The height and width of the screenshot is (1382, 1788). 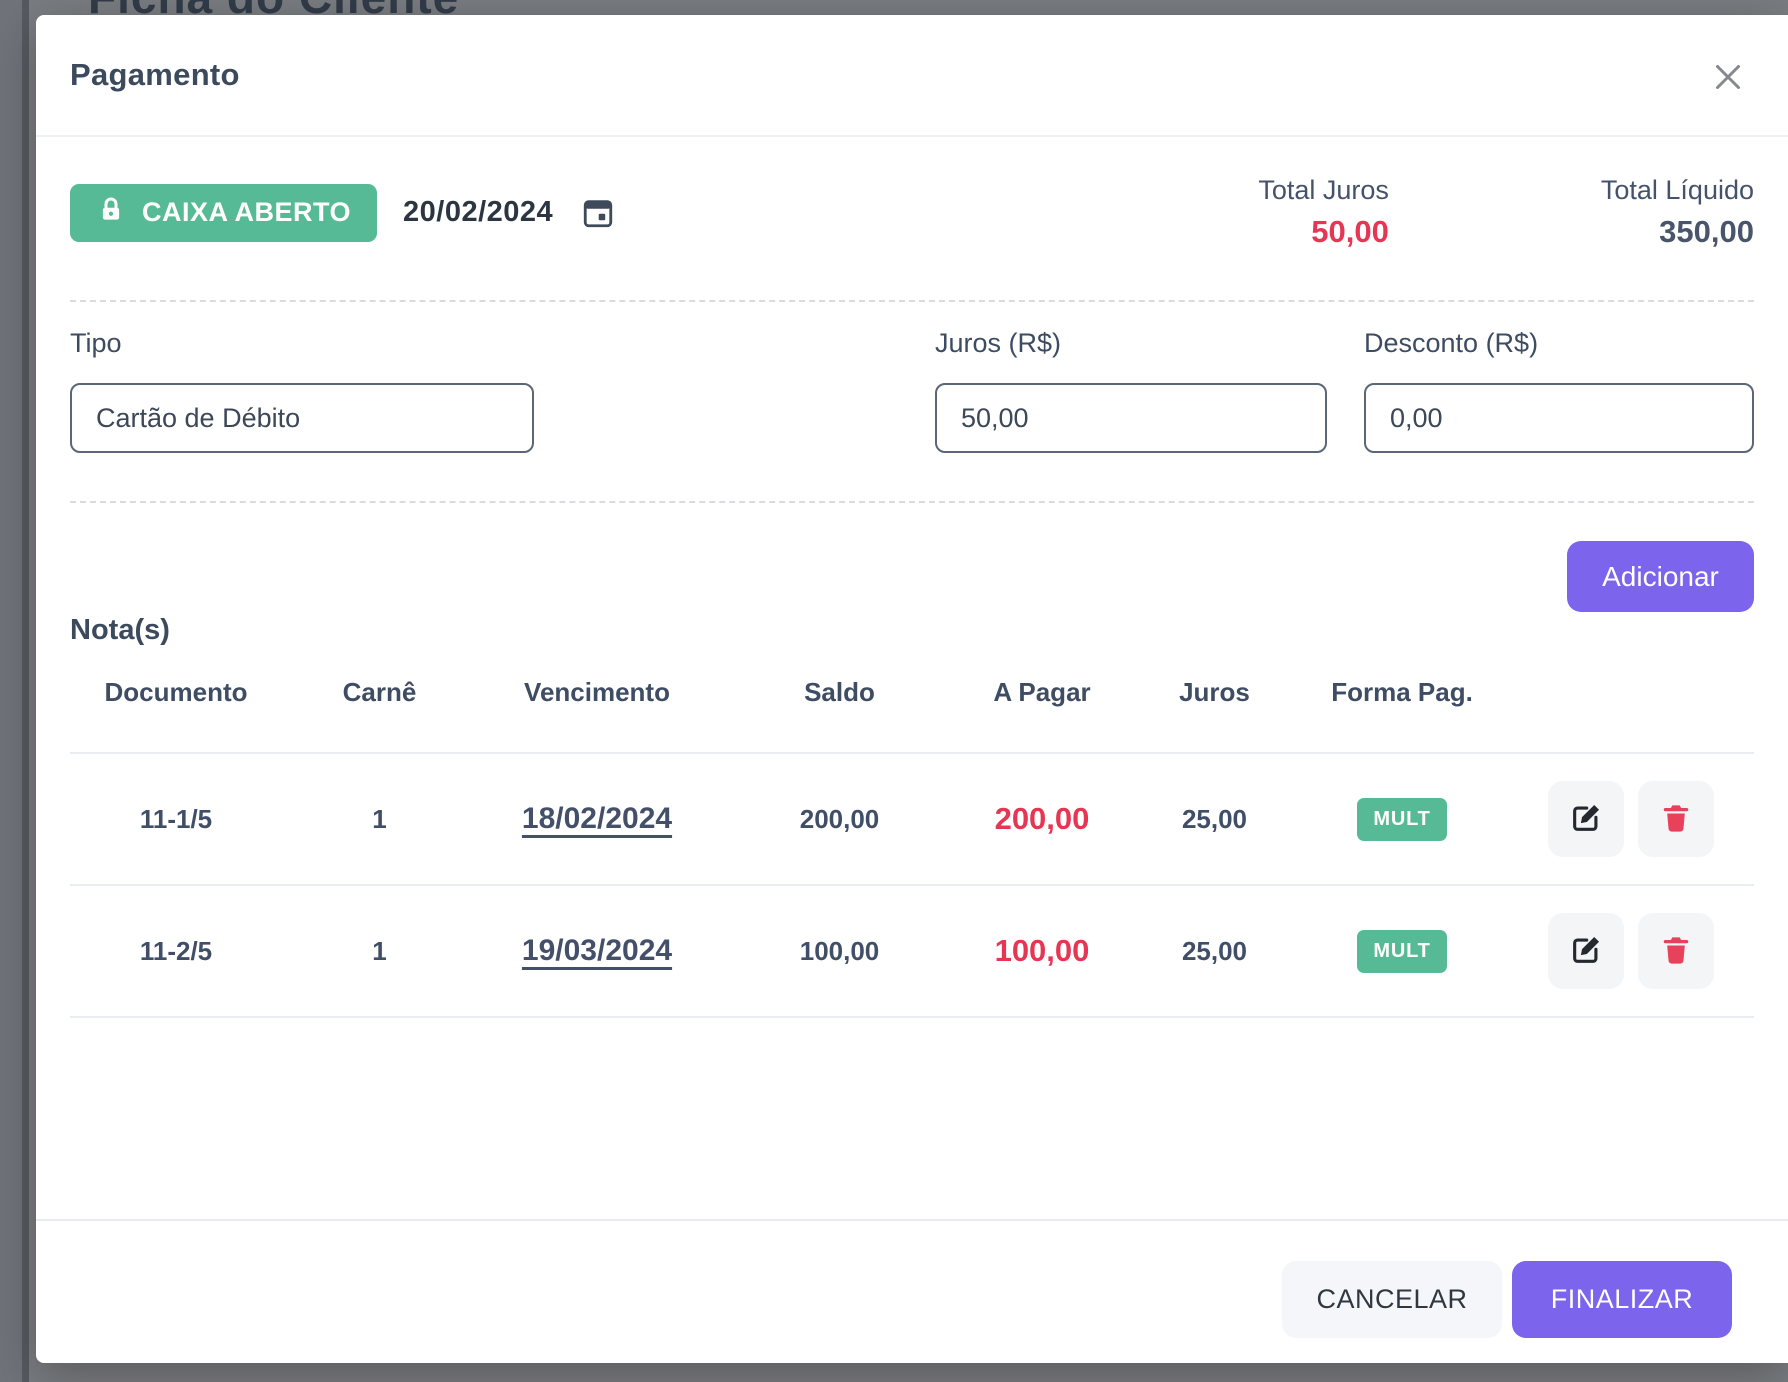 I want to click on background-sidebar, so click(x=14, y=691).